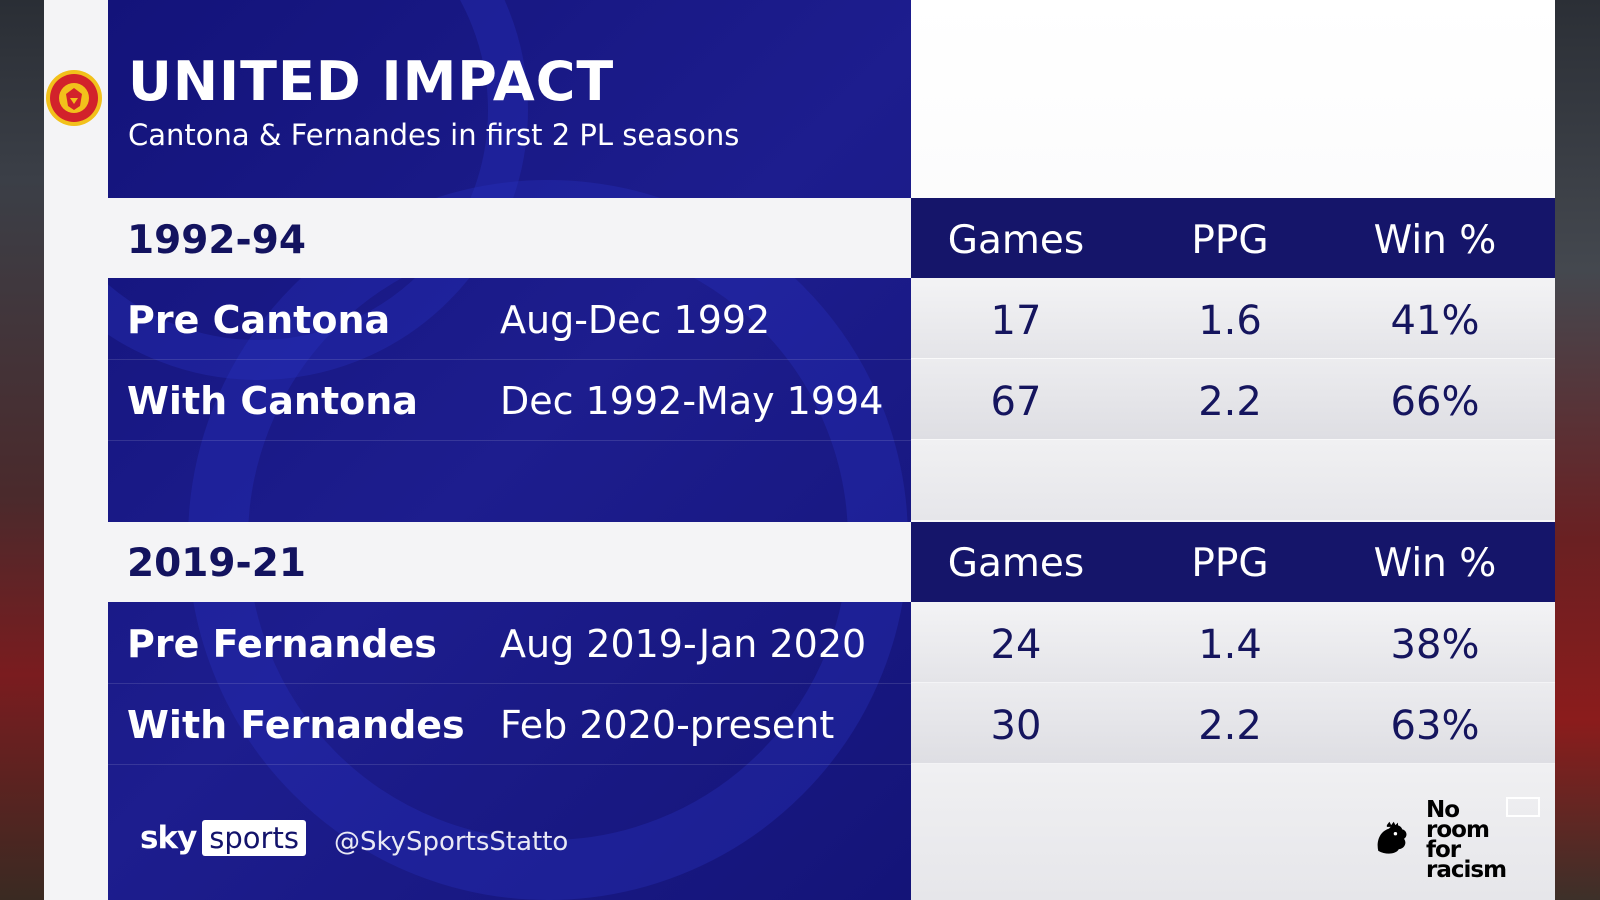 Image resolution: width=1600 pixels, height=900 pixels. I want to click on stadium-background-left, so click(22, 450).